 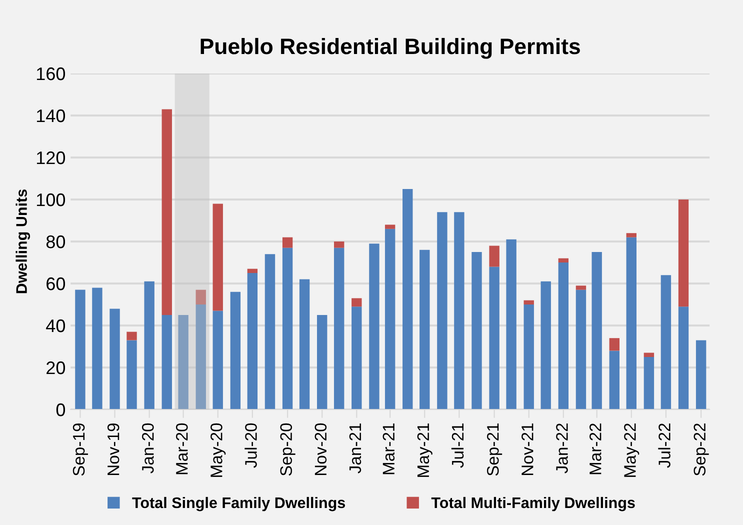 I want to click on y-axis-title: Dwelling Units, so click(x=23, y=242).